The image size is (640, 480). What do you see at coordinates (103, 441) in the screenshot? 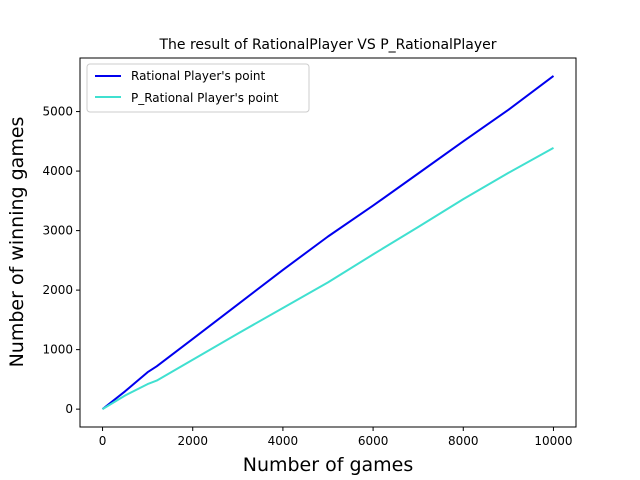
I see `x-tick-label: 0` at bounding box center [103, 441].